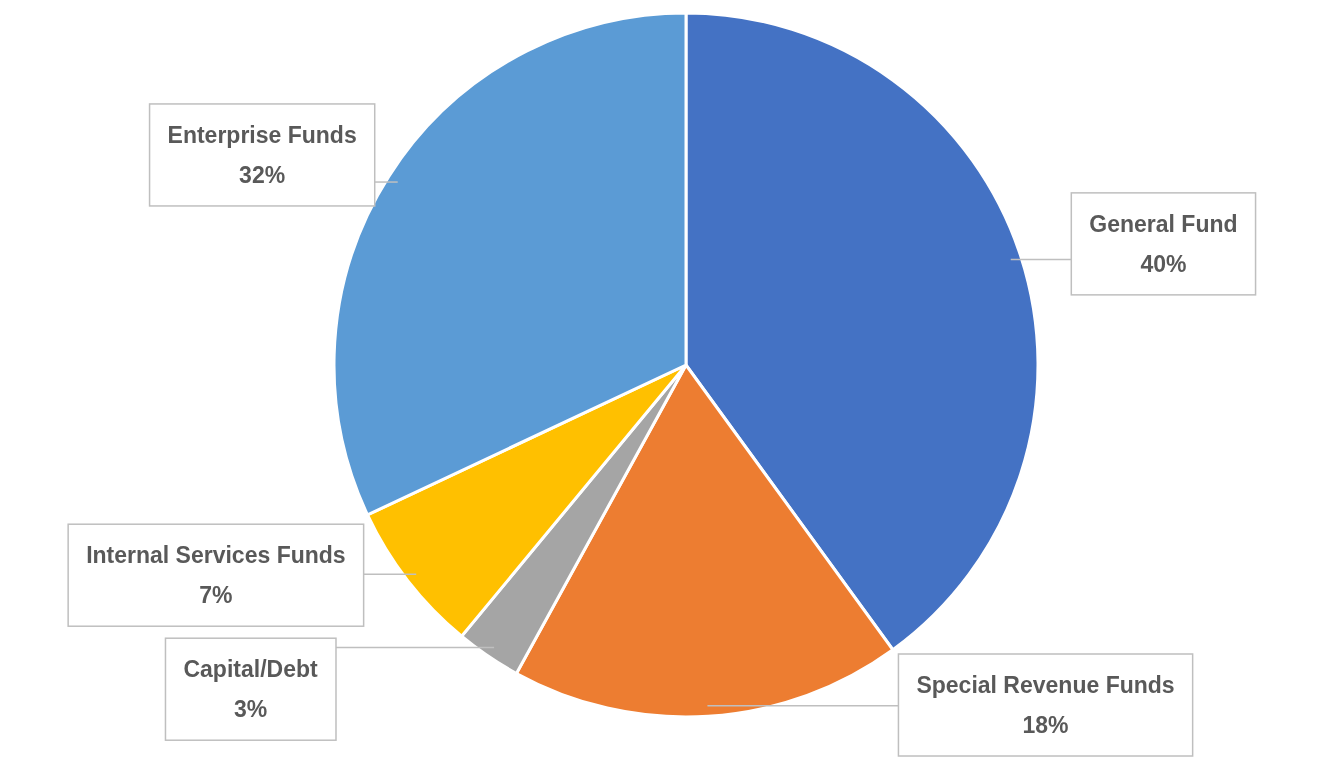 The width and height of the screenshot is (1322, 767). I want to click on data-label: 18%, so click(1045, 725).